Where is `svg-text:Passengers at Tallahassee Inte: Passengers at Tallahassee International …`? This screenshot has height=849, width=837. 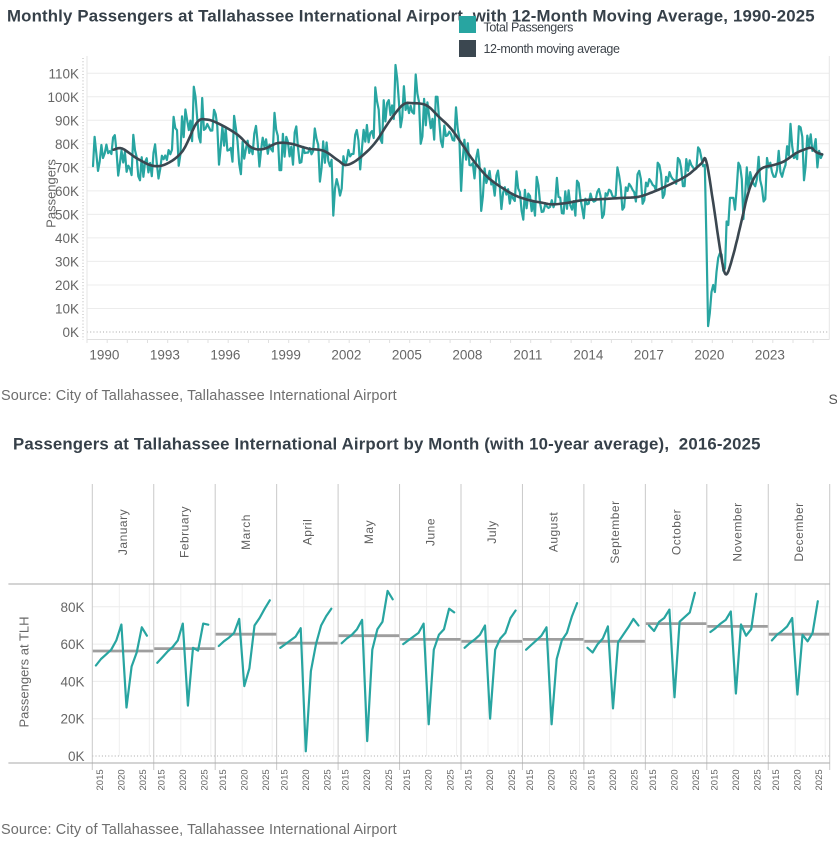
svg-text:Passengers at Tallahassee Inte: Passengers at Tallahassee International … is located at coordinates (387, 444).